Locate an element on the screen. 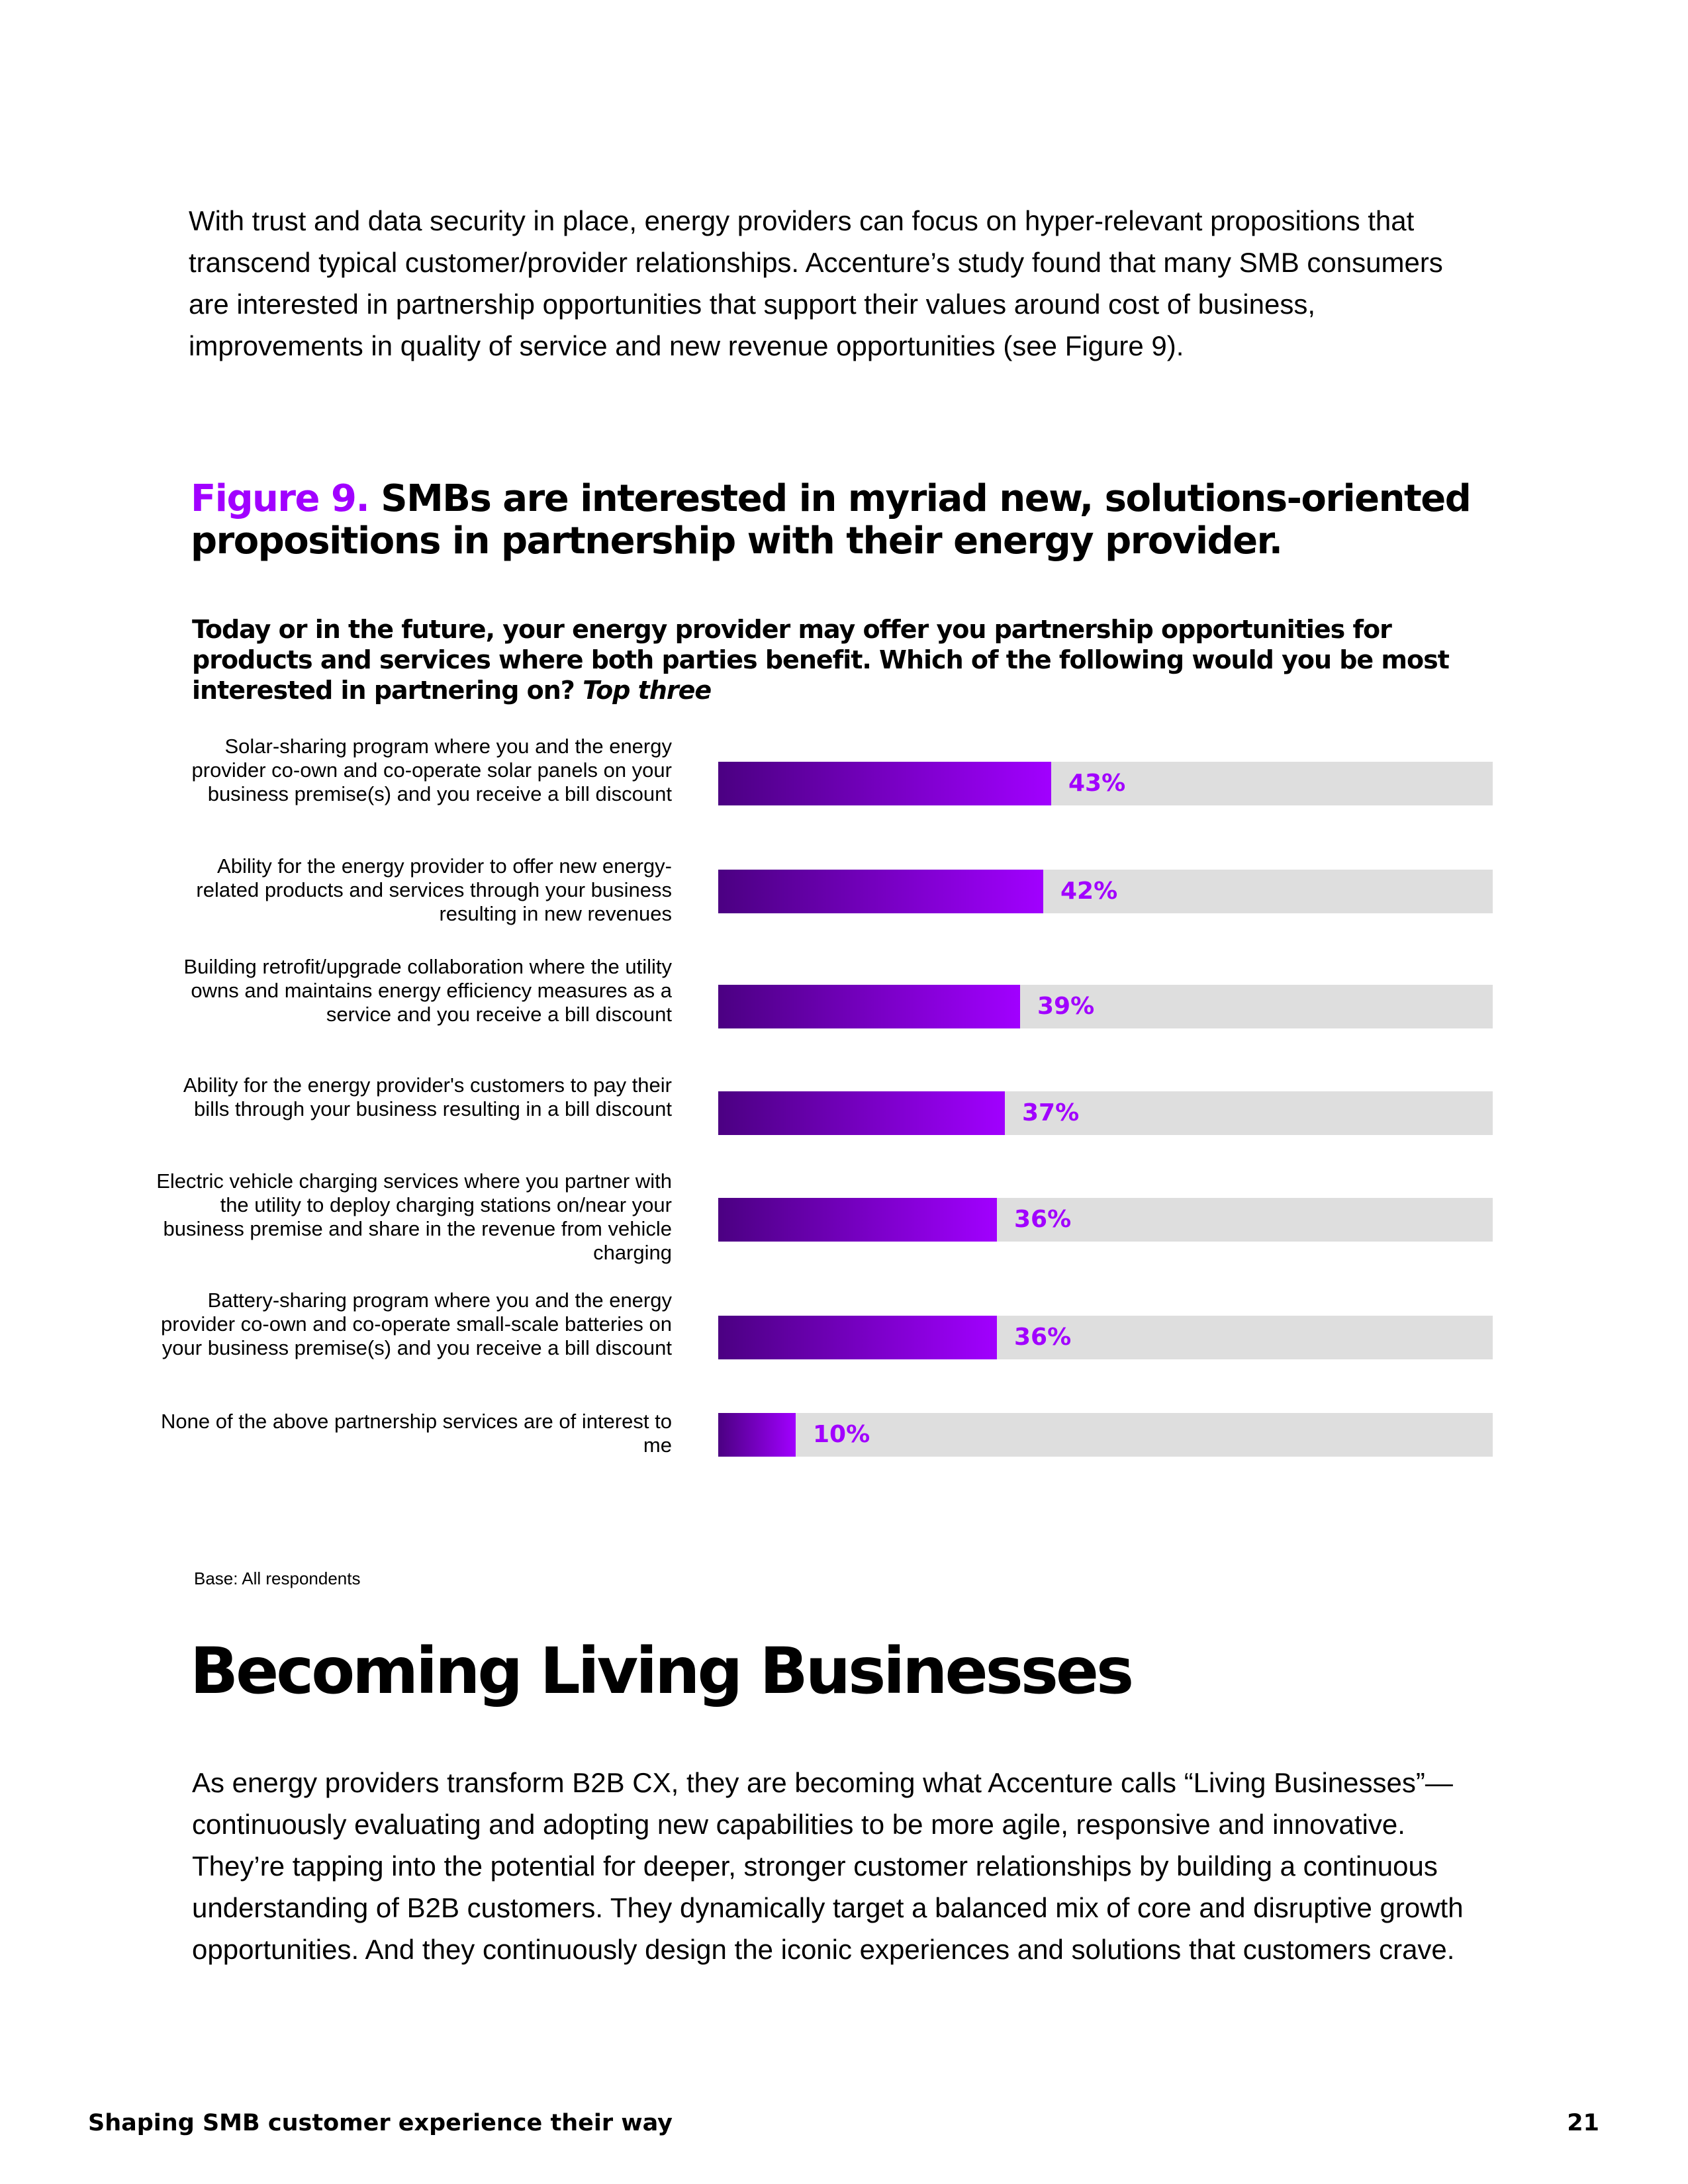  bar-value-label: 37% is located at coordinates (1051, 1112).